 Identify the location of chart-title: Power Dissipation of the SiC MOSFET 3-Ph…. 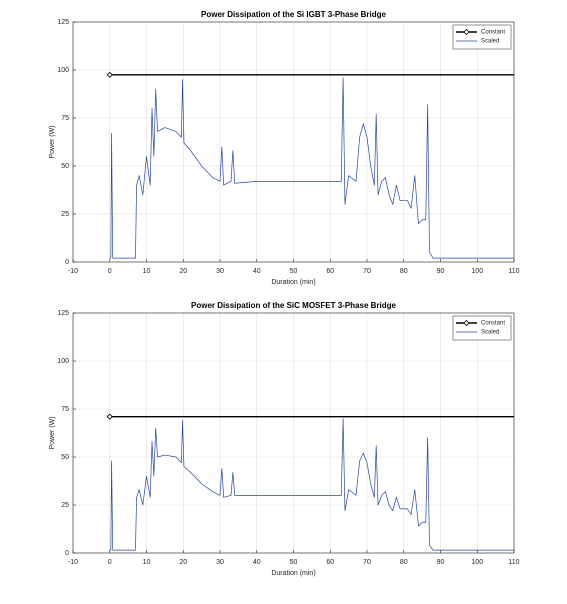
(293, 305).